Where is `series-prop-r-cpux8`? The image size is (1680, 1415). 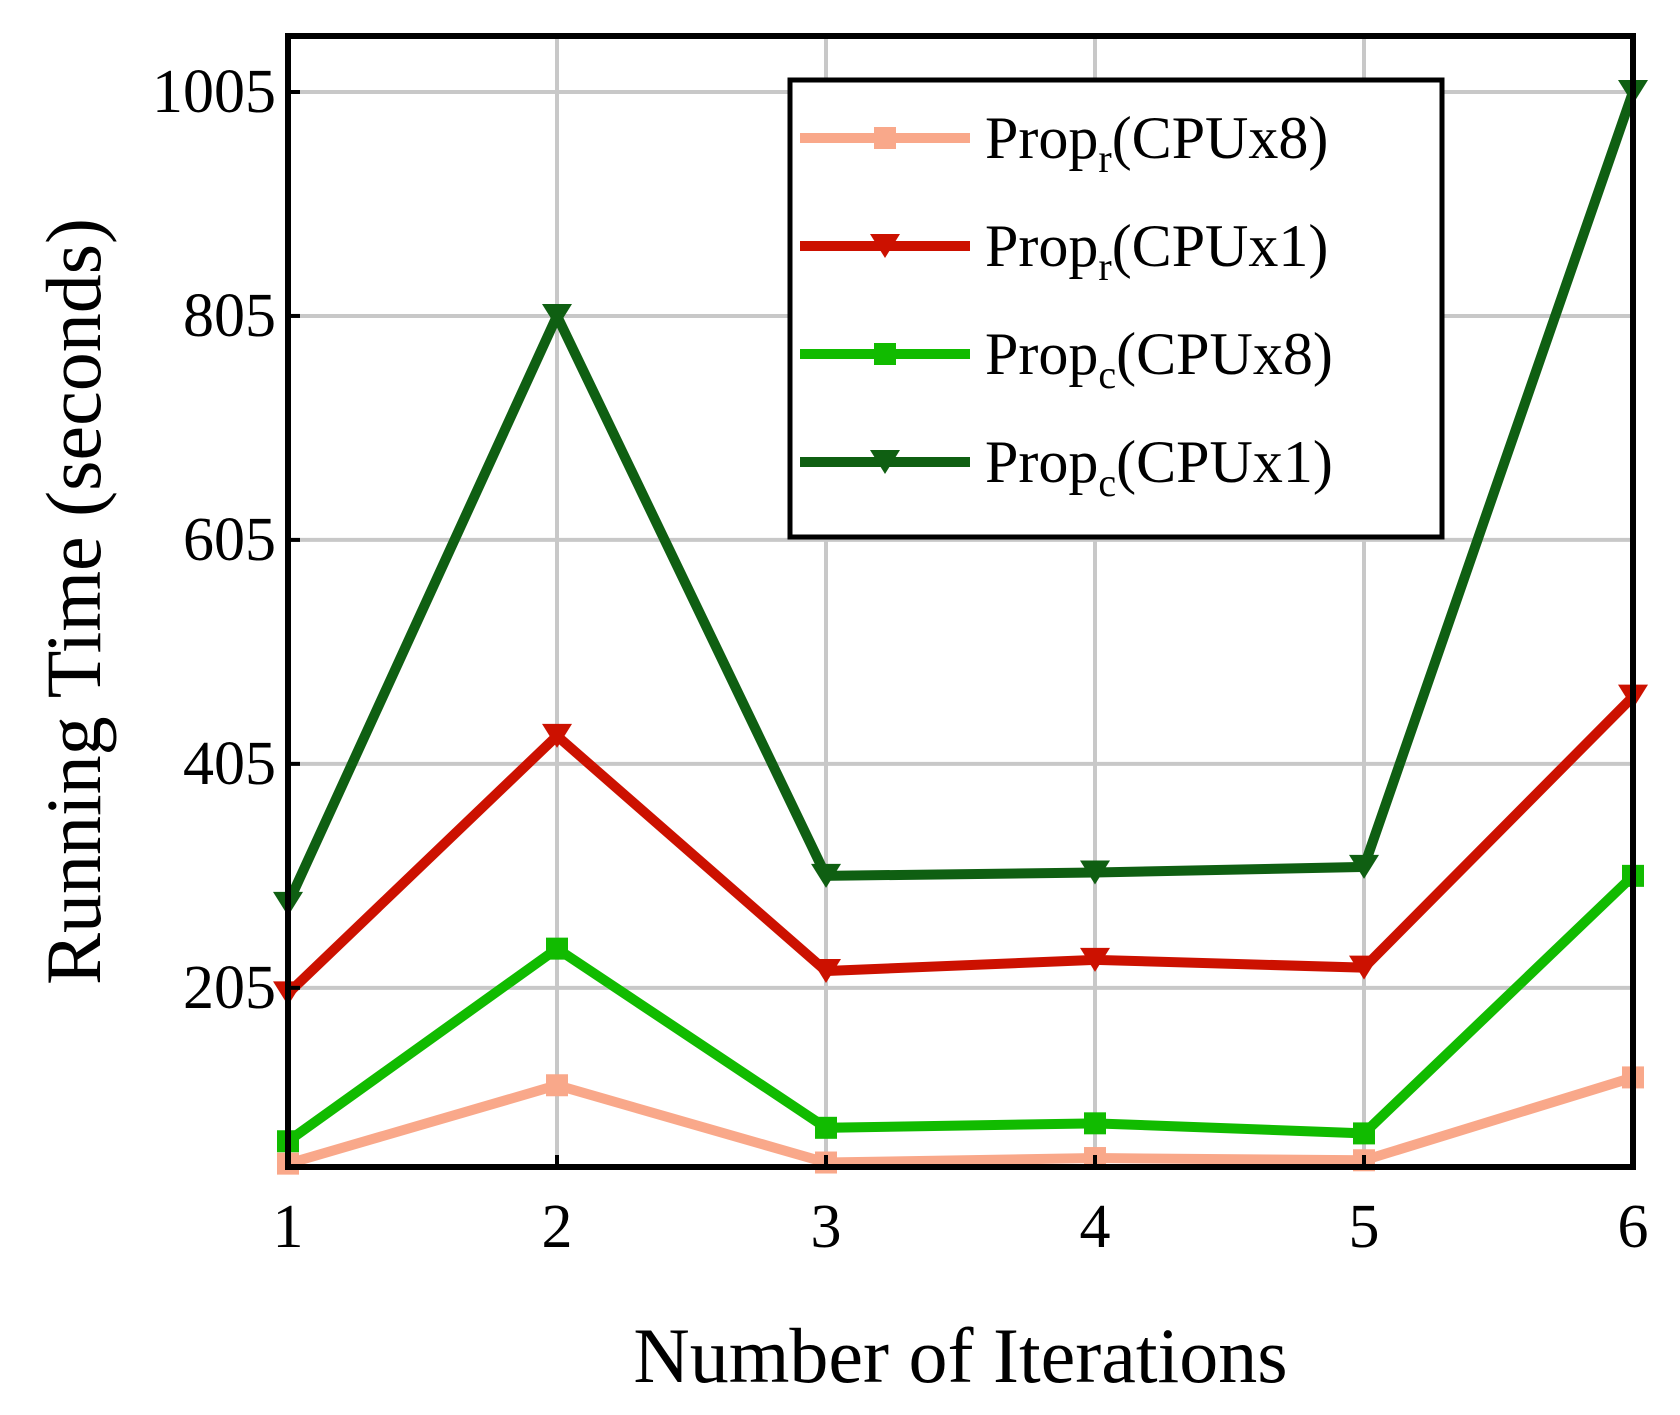
series-prop-r-cpux8 is located at coordinates (960, 1120).